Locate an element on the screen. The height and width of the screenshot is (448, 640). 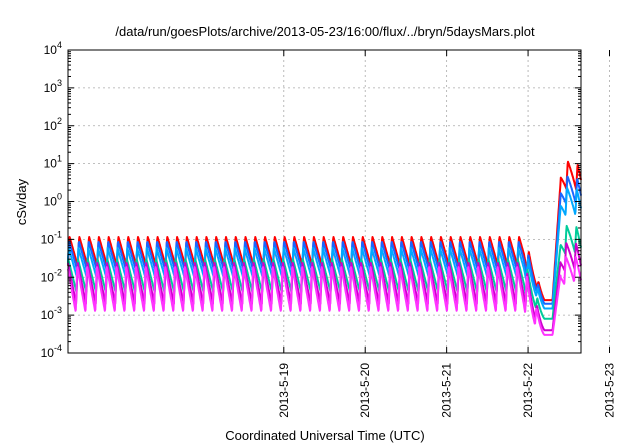
y-tick-label: 10⁻¹ is located at coordinates (51, 237).